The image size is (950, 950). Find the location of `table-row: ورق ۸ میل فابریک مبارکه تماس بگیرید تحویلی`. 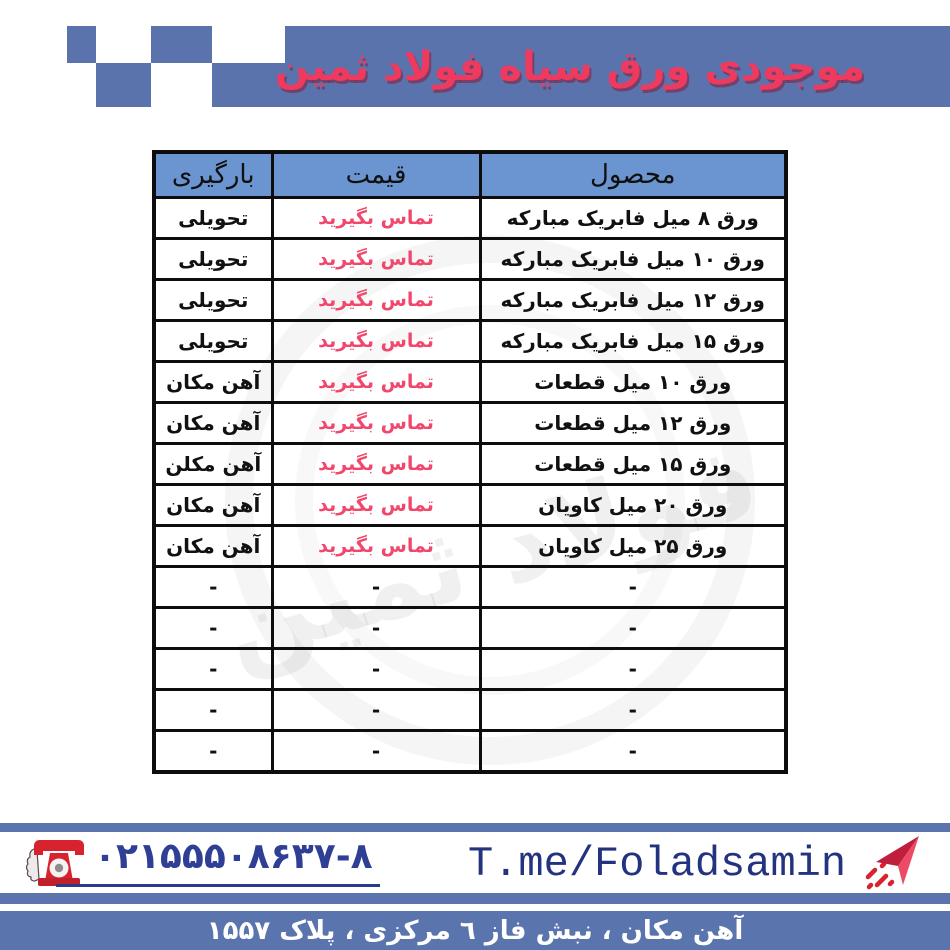

table-row: ورق ۸ میل فابریک مبارکه تماس بگیرید تحویلی is located at coordinates (470, 218).